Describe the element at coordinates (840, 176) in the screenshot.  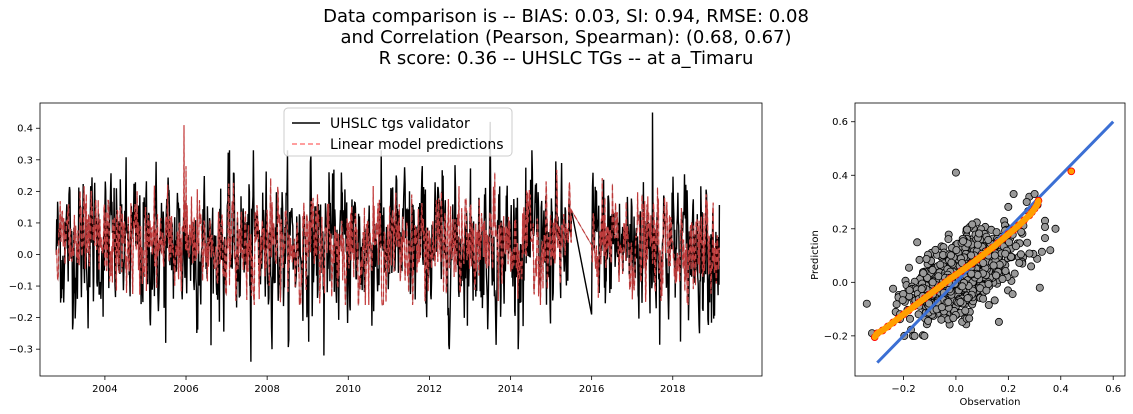
I see `scatter-y-tick-label: 0.4` at that location.